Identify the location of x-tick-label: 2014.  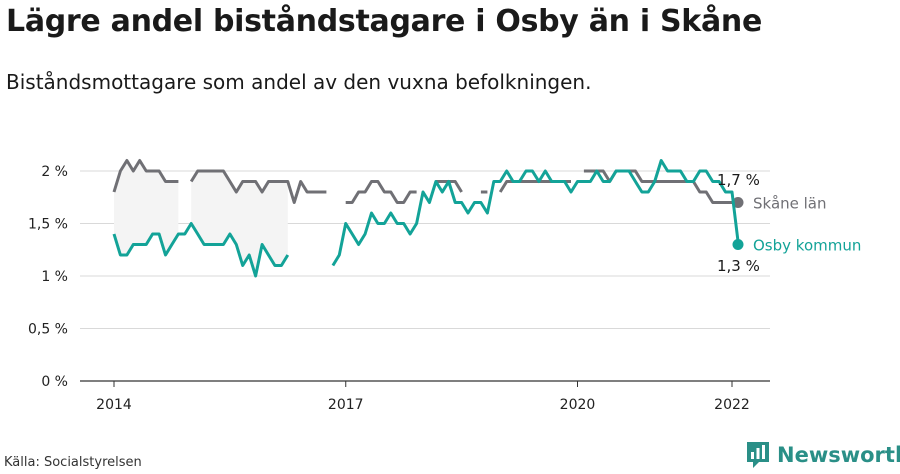
(114, 405).